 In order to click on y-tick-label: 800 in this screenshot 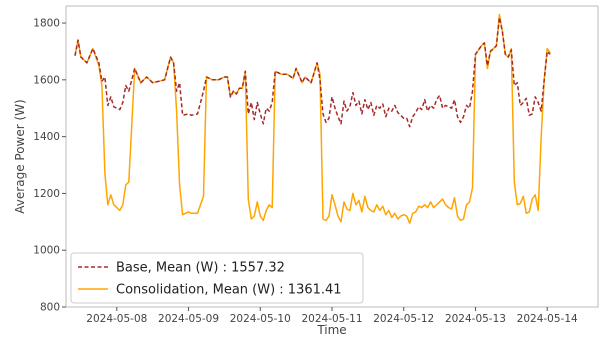, I will do `click(50, 308)`.